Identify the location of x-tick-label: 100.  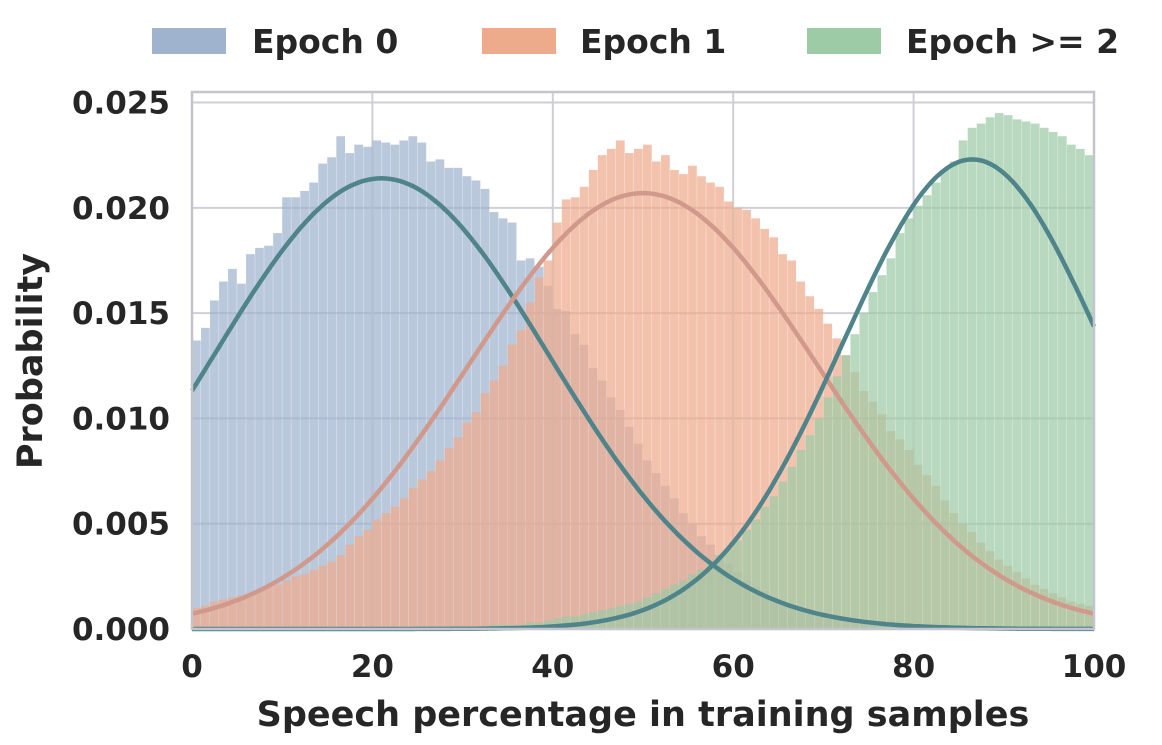
(1094, 667).